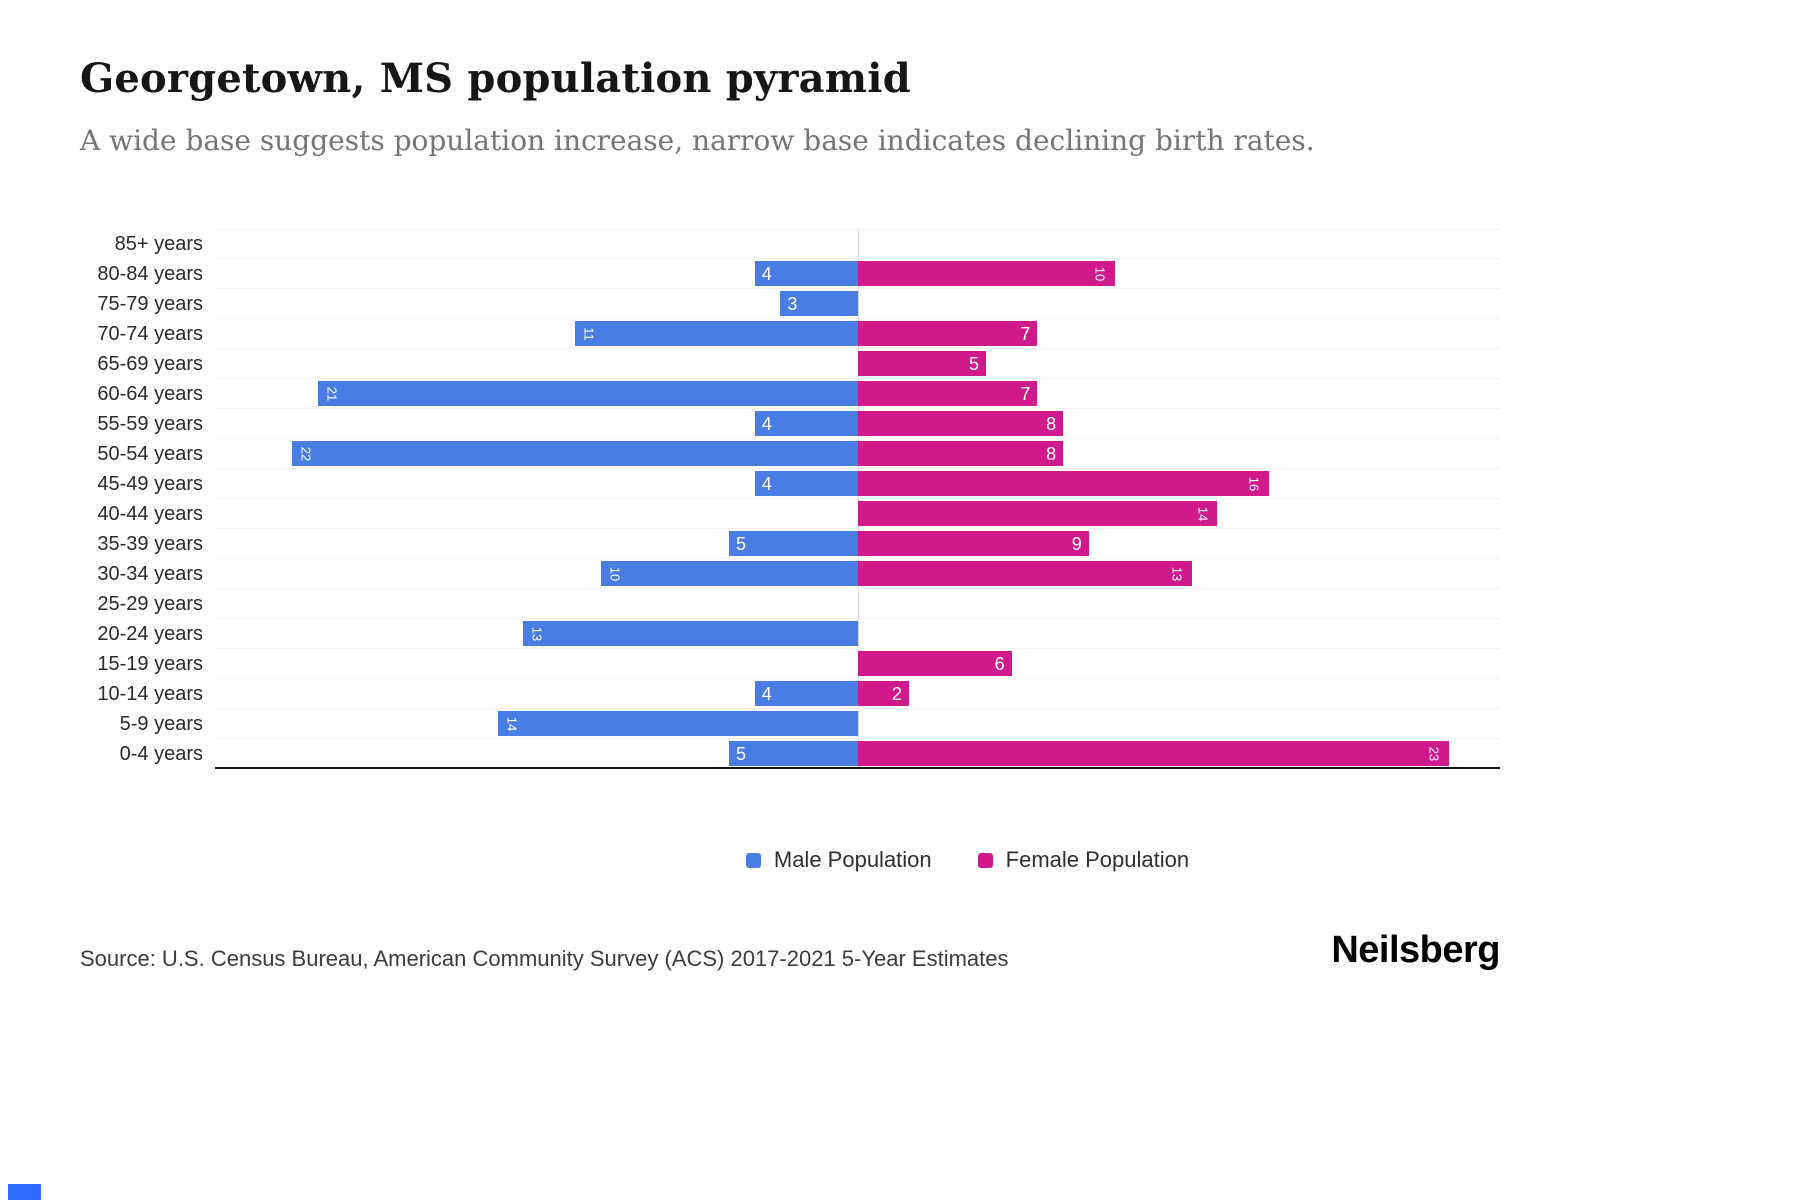 This screenshot has width=1800, height=1200. What do you see at coordinates (1153, 753) in the screenshot?
I see `female-bar: 23` at bounding box center [1153, 753].